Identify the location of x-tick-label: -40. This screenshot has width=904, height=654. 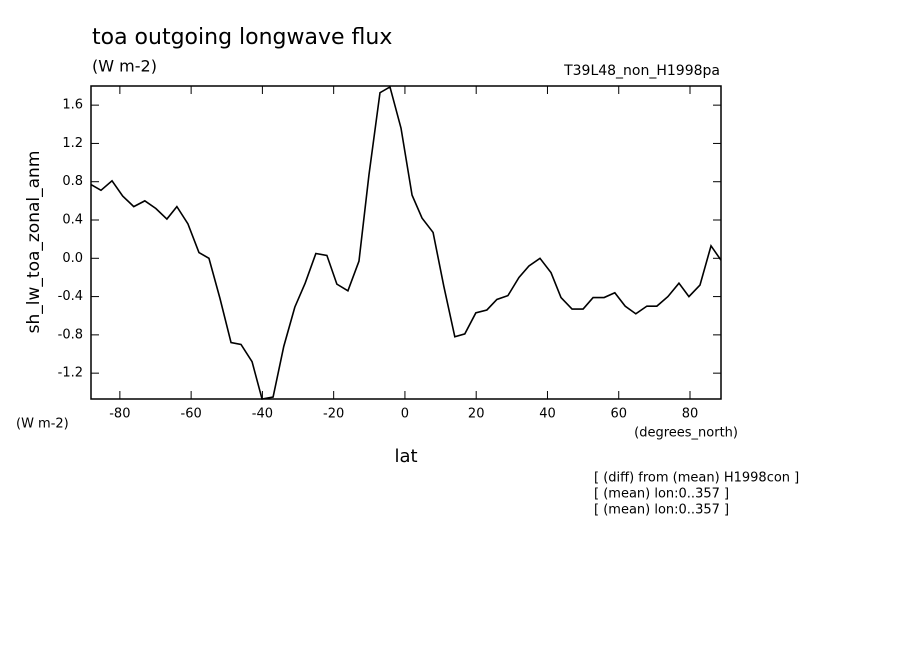
(262, 414).